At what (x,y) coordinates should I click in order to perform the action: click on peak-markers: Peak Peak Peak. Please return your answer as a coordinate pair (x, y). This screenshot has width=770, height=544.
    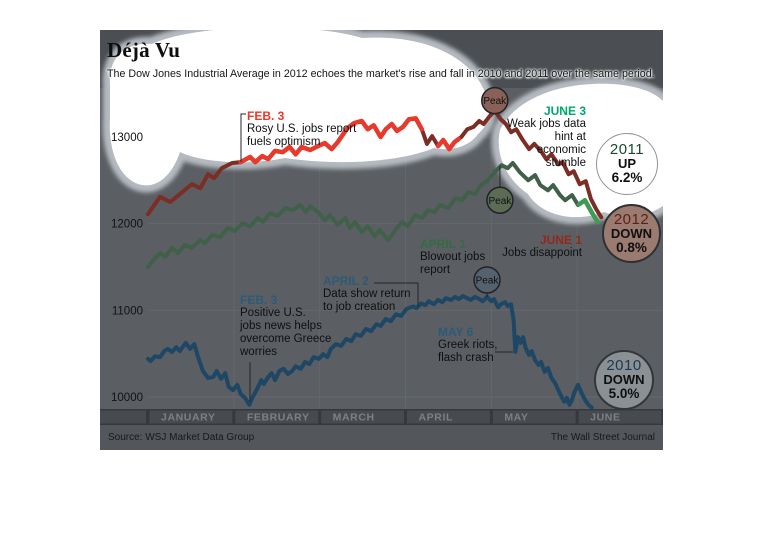
    Looking at the image, I should click on (493, 192).